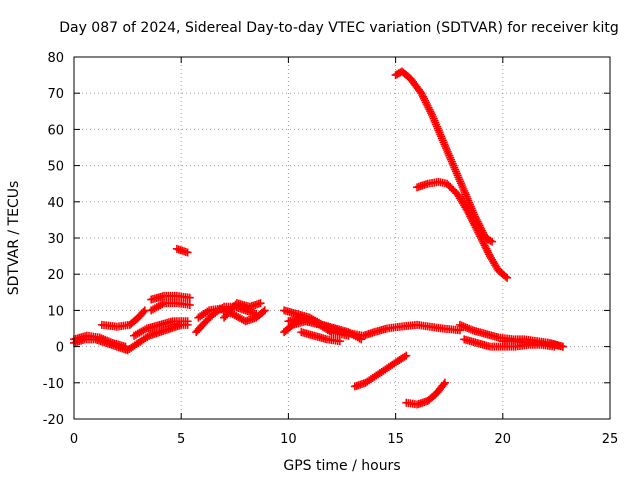 This screenshot has height=480, width=640. Describe the element at coordinates (341, 466) in the screenshot. I see `x-axis-label: GPS time / hours` at that location.